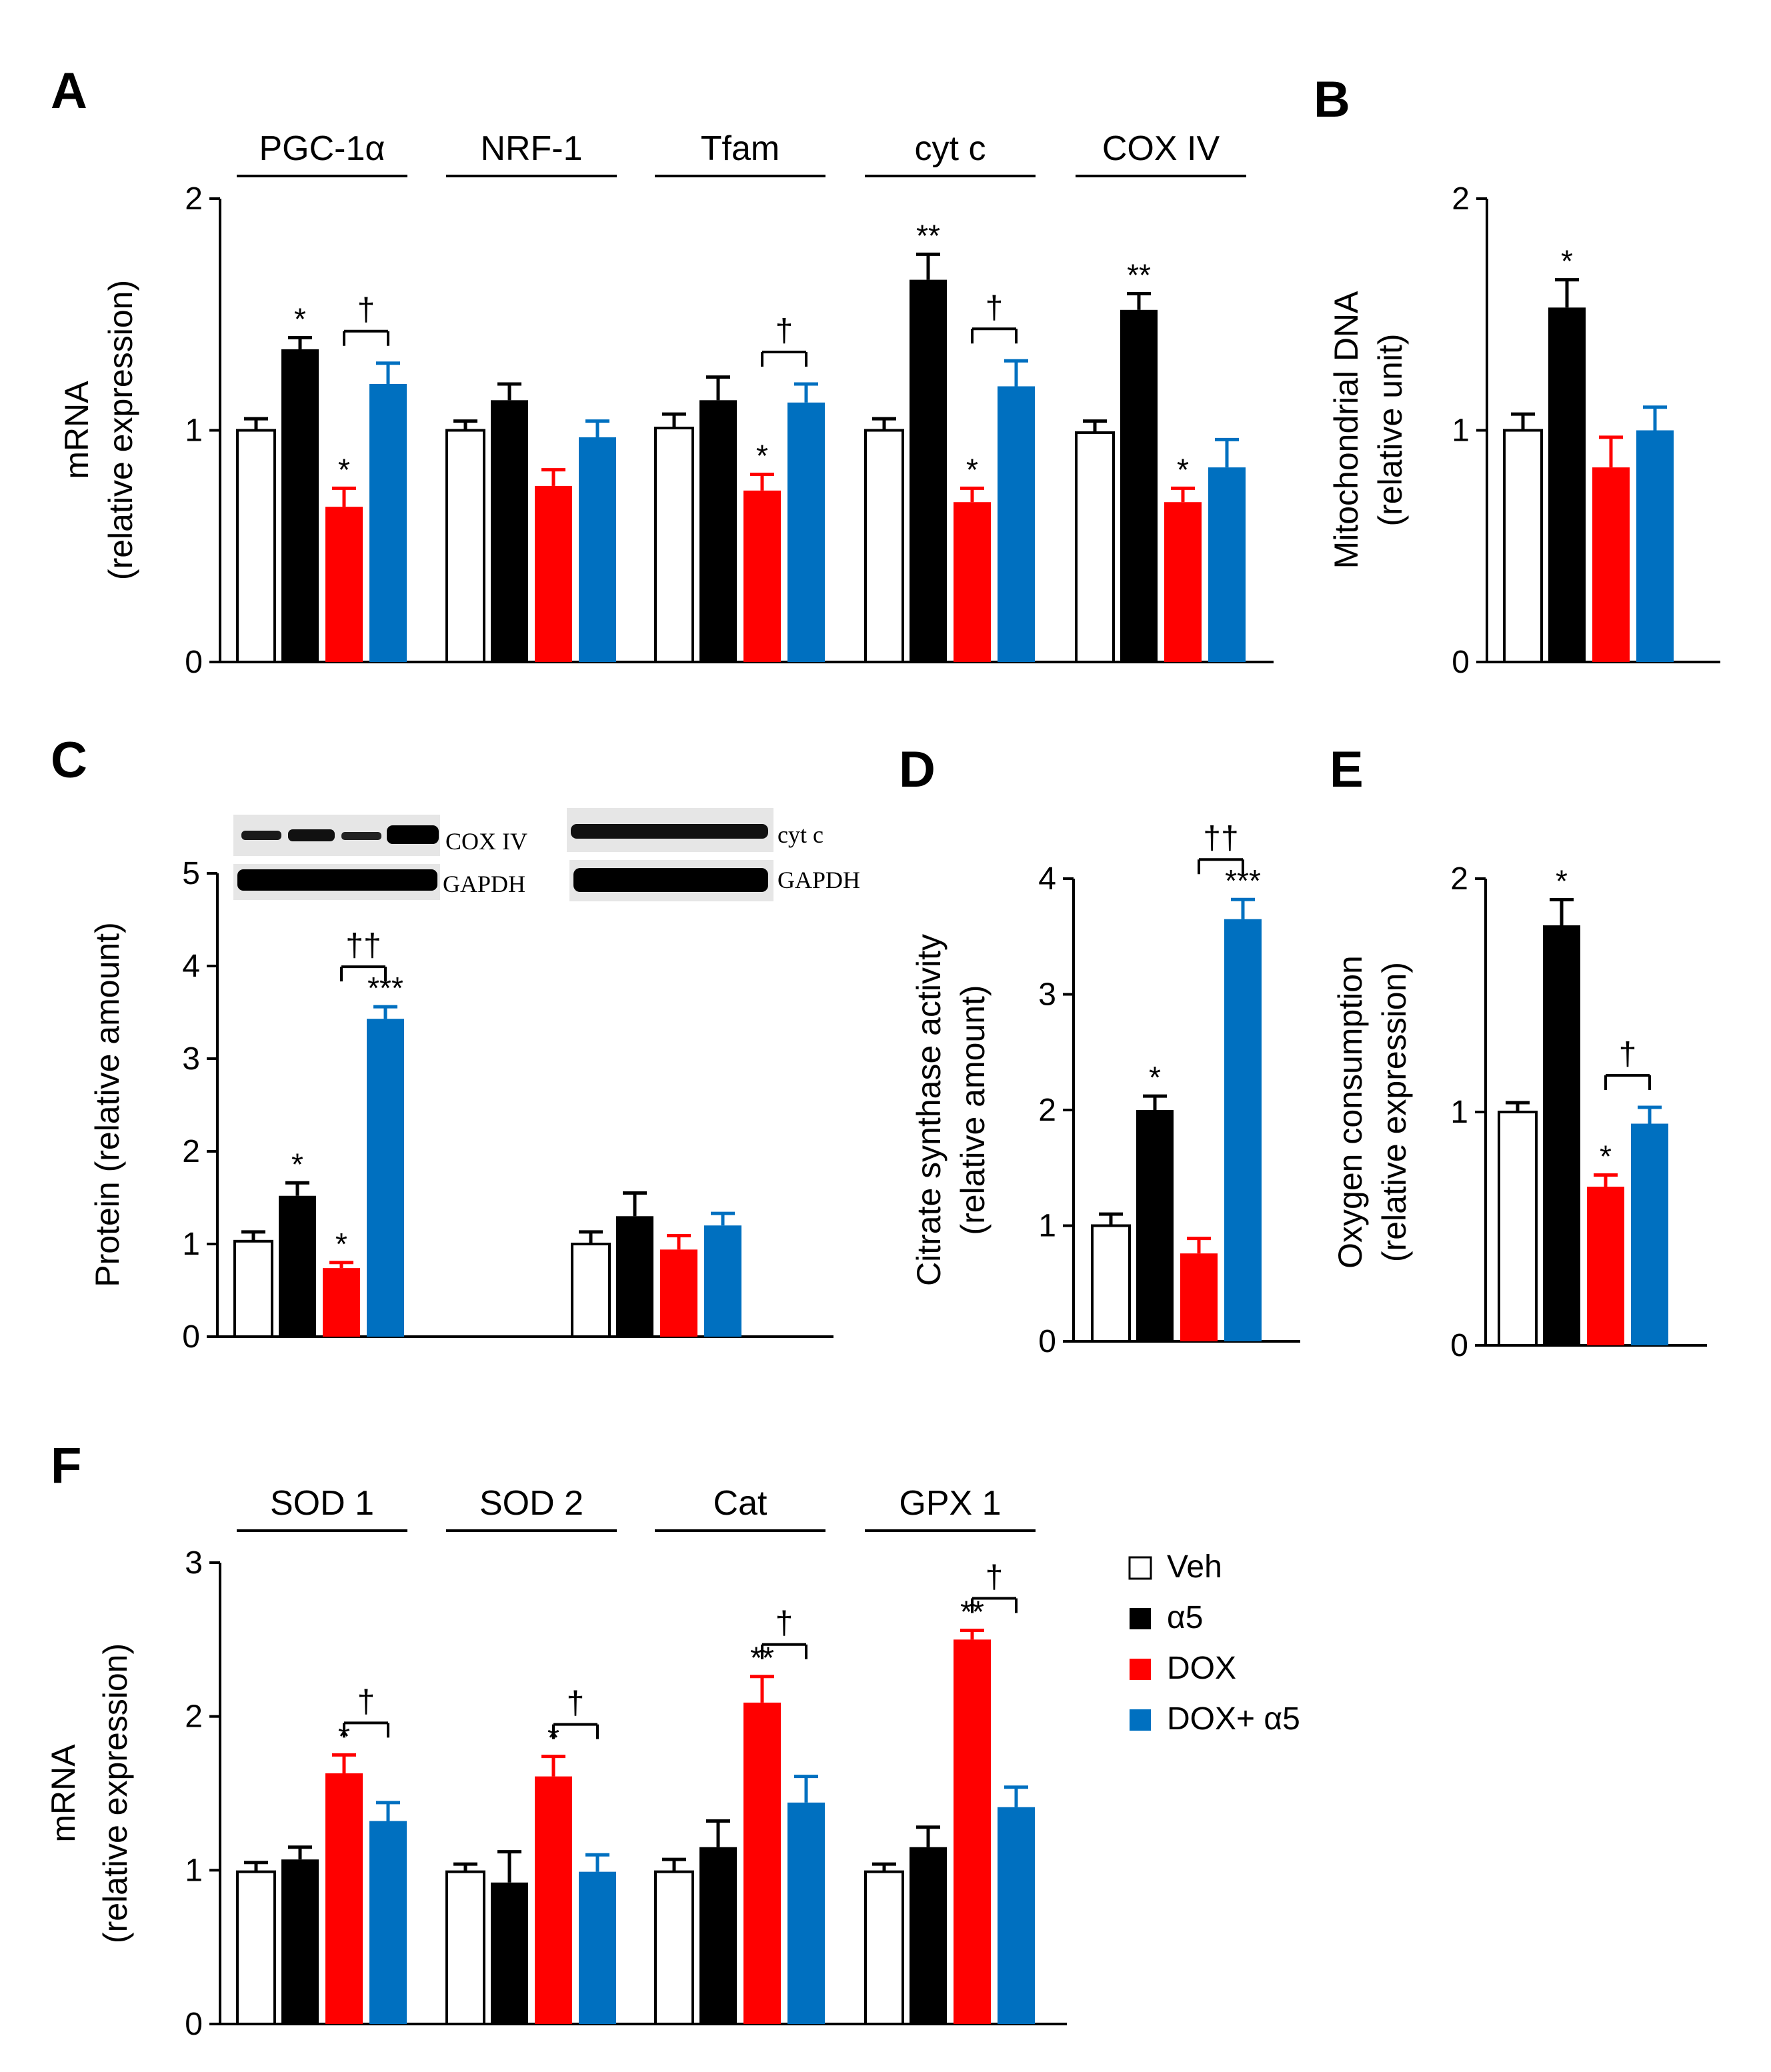  Describe the element at coordinates (322, 1503) in the screenshot. I see `panel-f-group-label: SOD 1` at that location.